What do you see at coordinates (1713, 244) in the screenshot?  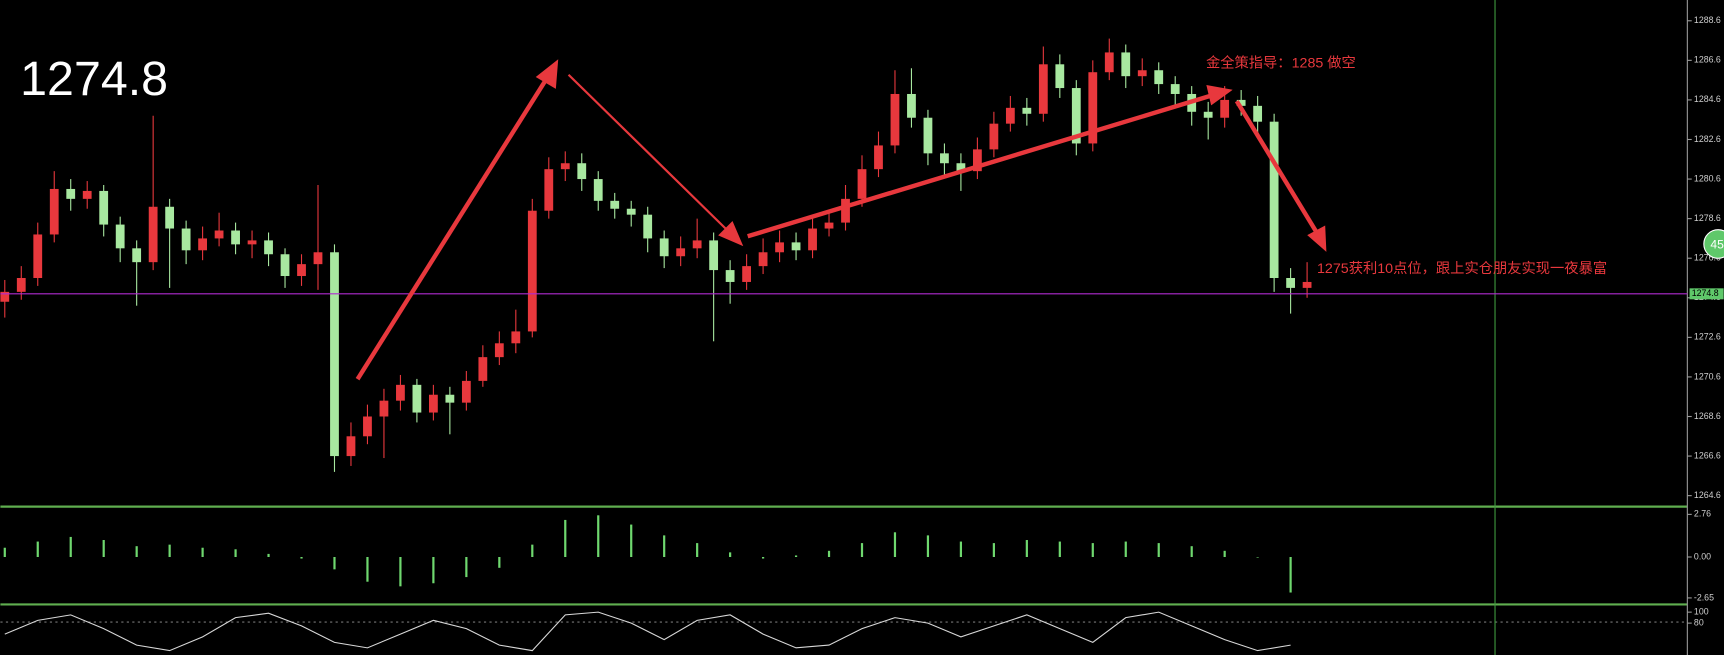 I see `badge` at bounding box center [1713, 244].